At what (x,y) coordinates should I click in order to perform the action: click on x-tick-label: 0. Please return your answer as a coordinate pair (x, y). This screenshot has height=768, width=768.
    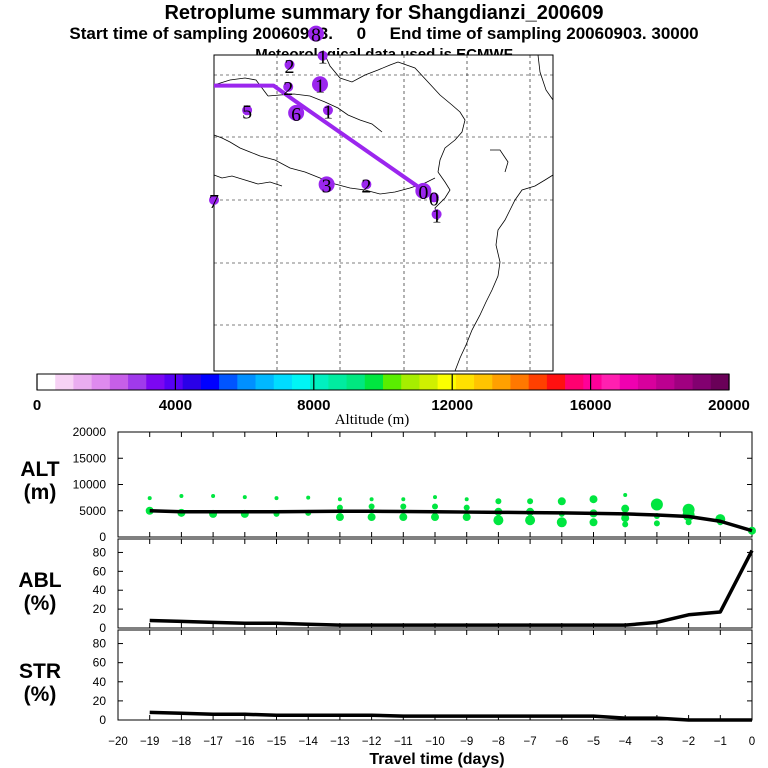
    Looking at the image, I should click on (752, 742).